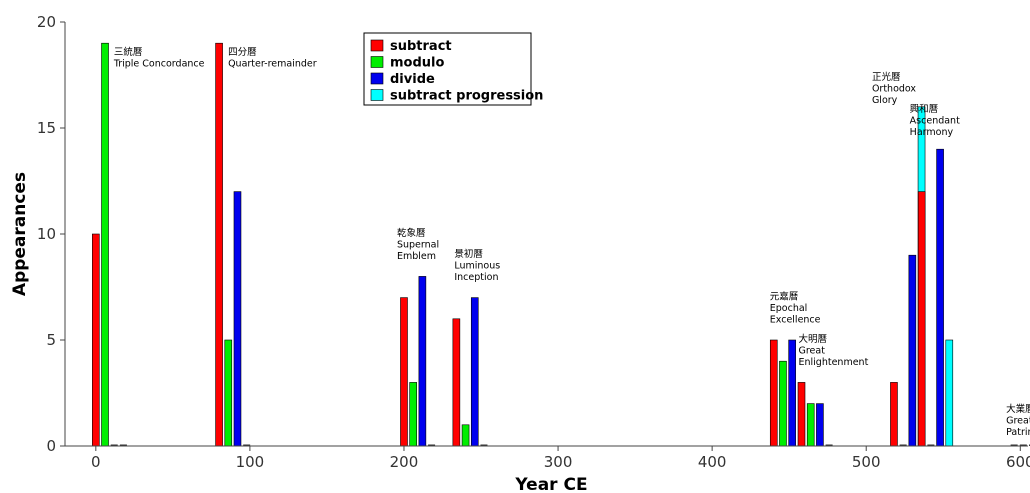 Image resolution: width=1030 pixels, height=493 pixels. What do you see at coordinates (476, 277) in the screenshot?
I see `annotation-english-name: Inception` at bounding box center [476, 277].